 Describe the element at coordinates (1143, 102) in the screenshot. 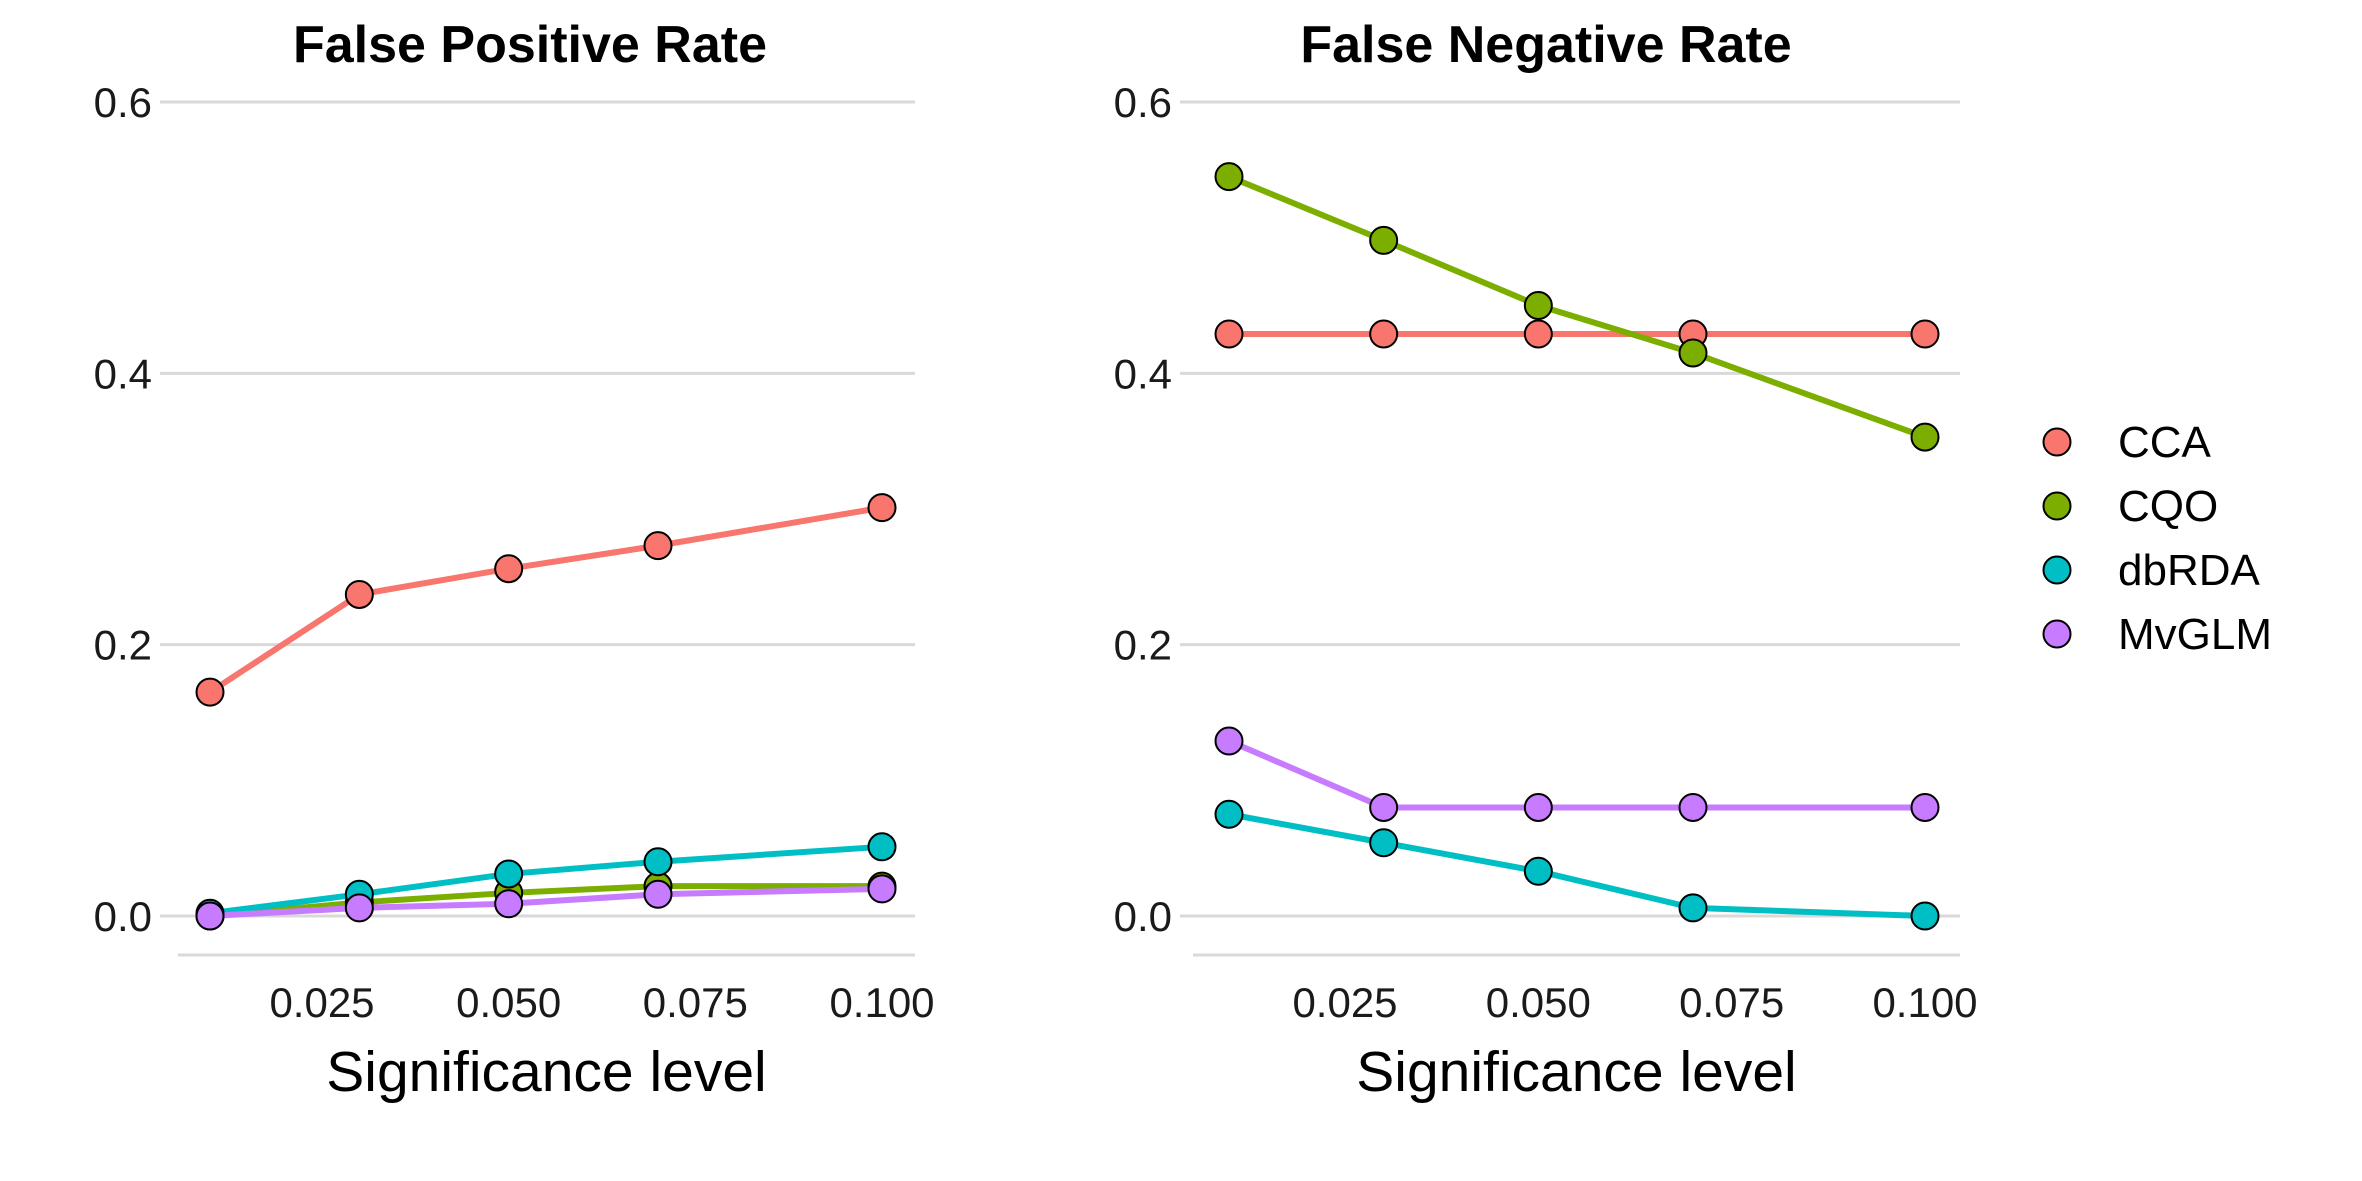

I see `fnr-y-tick-label: 0.6` at that location.